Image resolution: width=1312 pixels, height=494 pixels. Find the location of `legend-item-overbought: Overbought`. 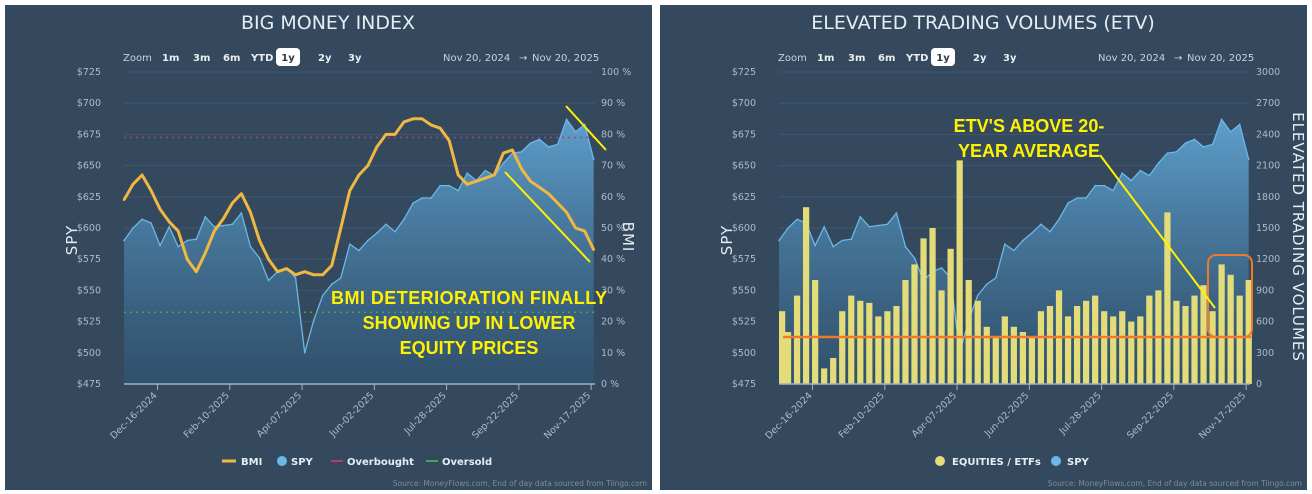

legend-item-overbought: Overbought is located at coordinates (372, 462).